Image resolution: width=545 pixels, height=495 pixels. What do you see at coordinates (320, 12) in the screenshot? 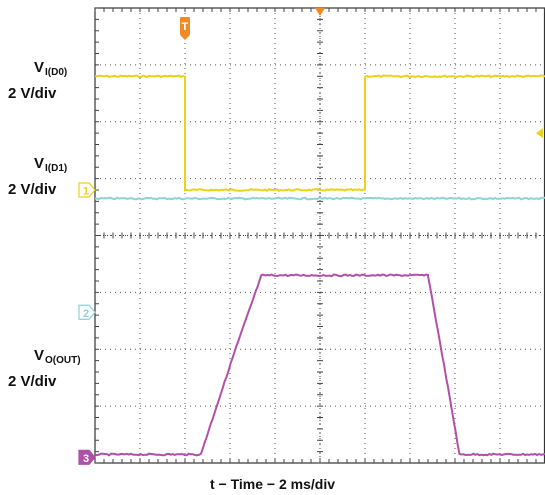
I see `center-time-marker` at bounding box center [320, 12].